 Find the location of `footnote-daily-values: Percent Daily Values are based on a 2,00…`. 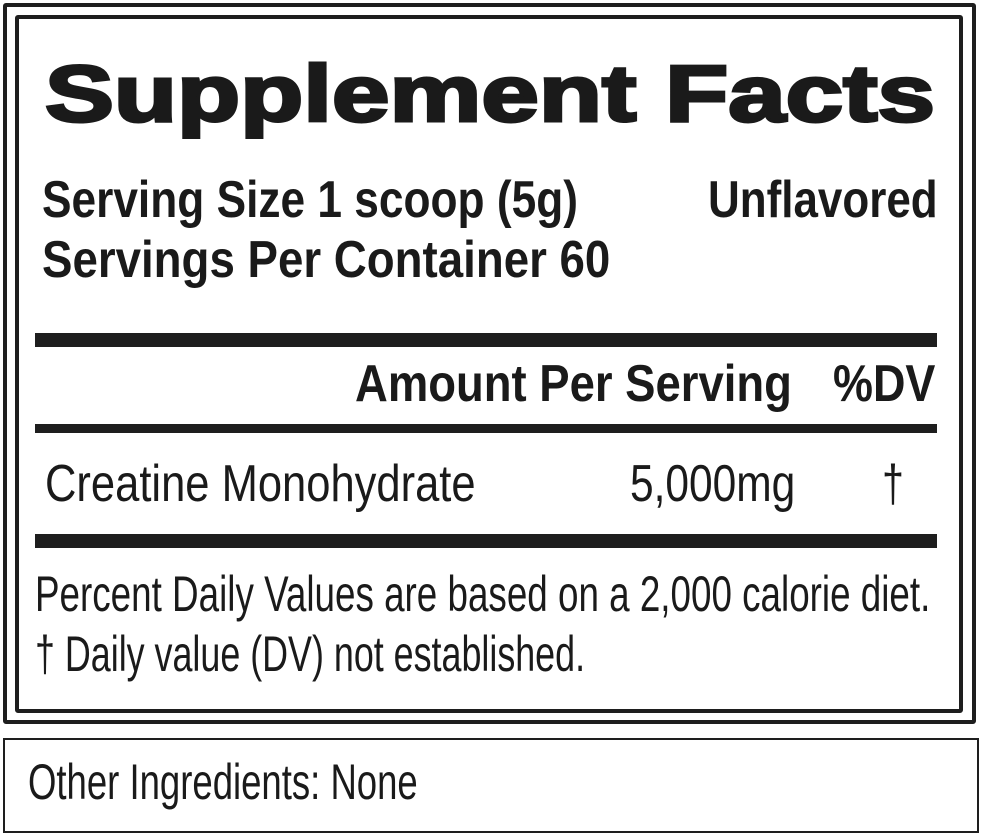

footnote-daily-values: Percent Daily Values are based on a 2,00… is located at coordinates (483, 594).